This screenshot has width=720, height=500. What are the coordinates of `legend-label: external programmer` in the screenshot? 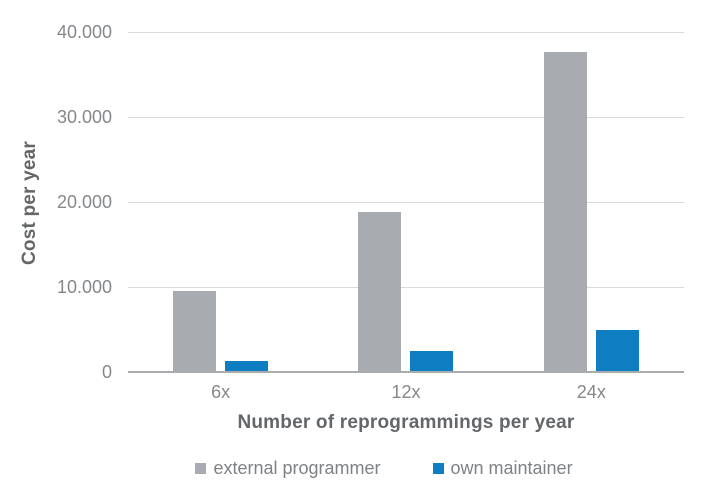 It's located at (297, 468).